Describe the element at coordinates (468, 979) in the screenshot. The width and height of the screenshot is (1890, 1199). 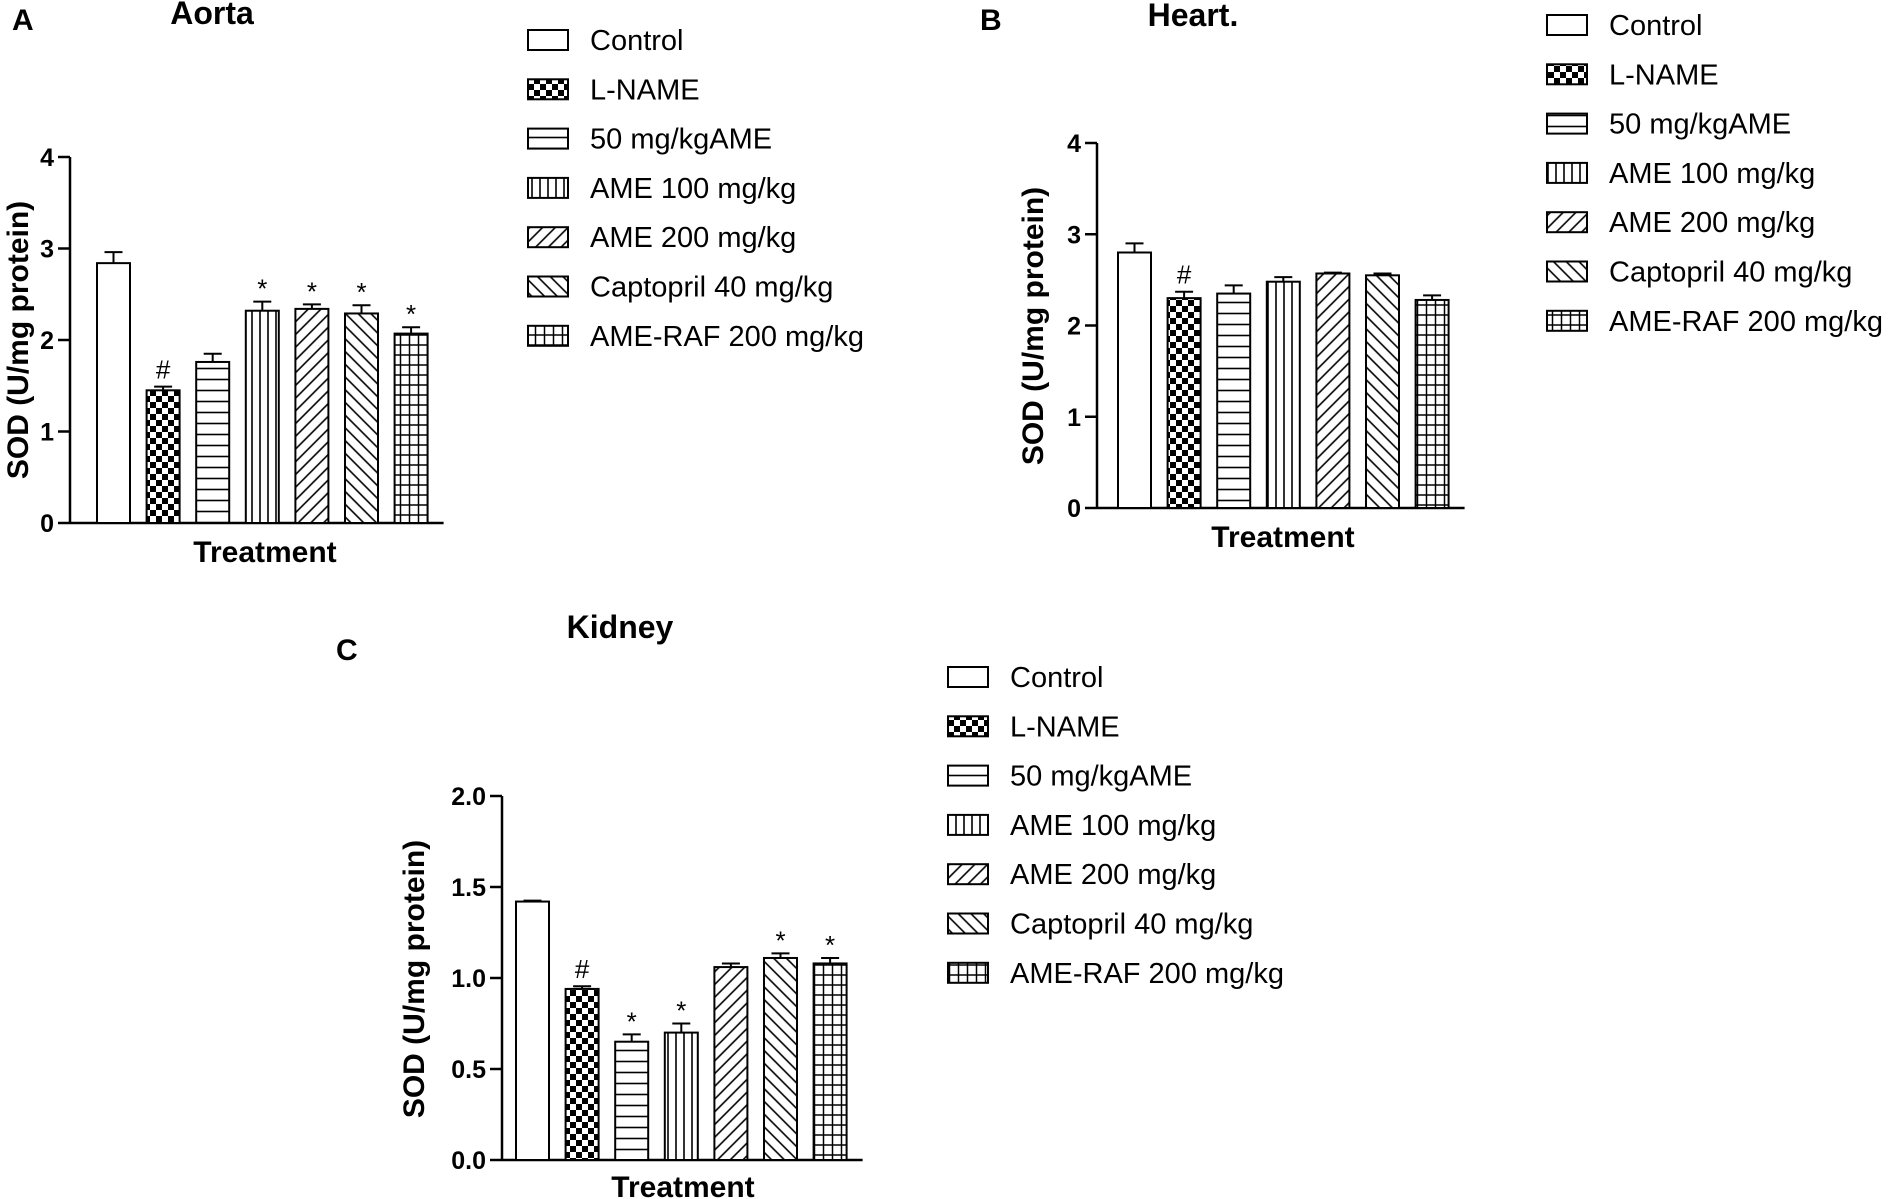
I see `y-tick-label: 1.0` at that location.